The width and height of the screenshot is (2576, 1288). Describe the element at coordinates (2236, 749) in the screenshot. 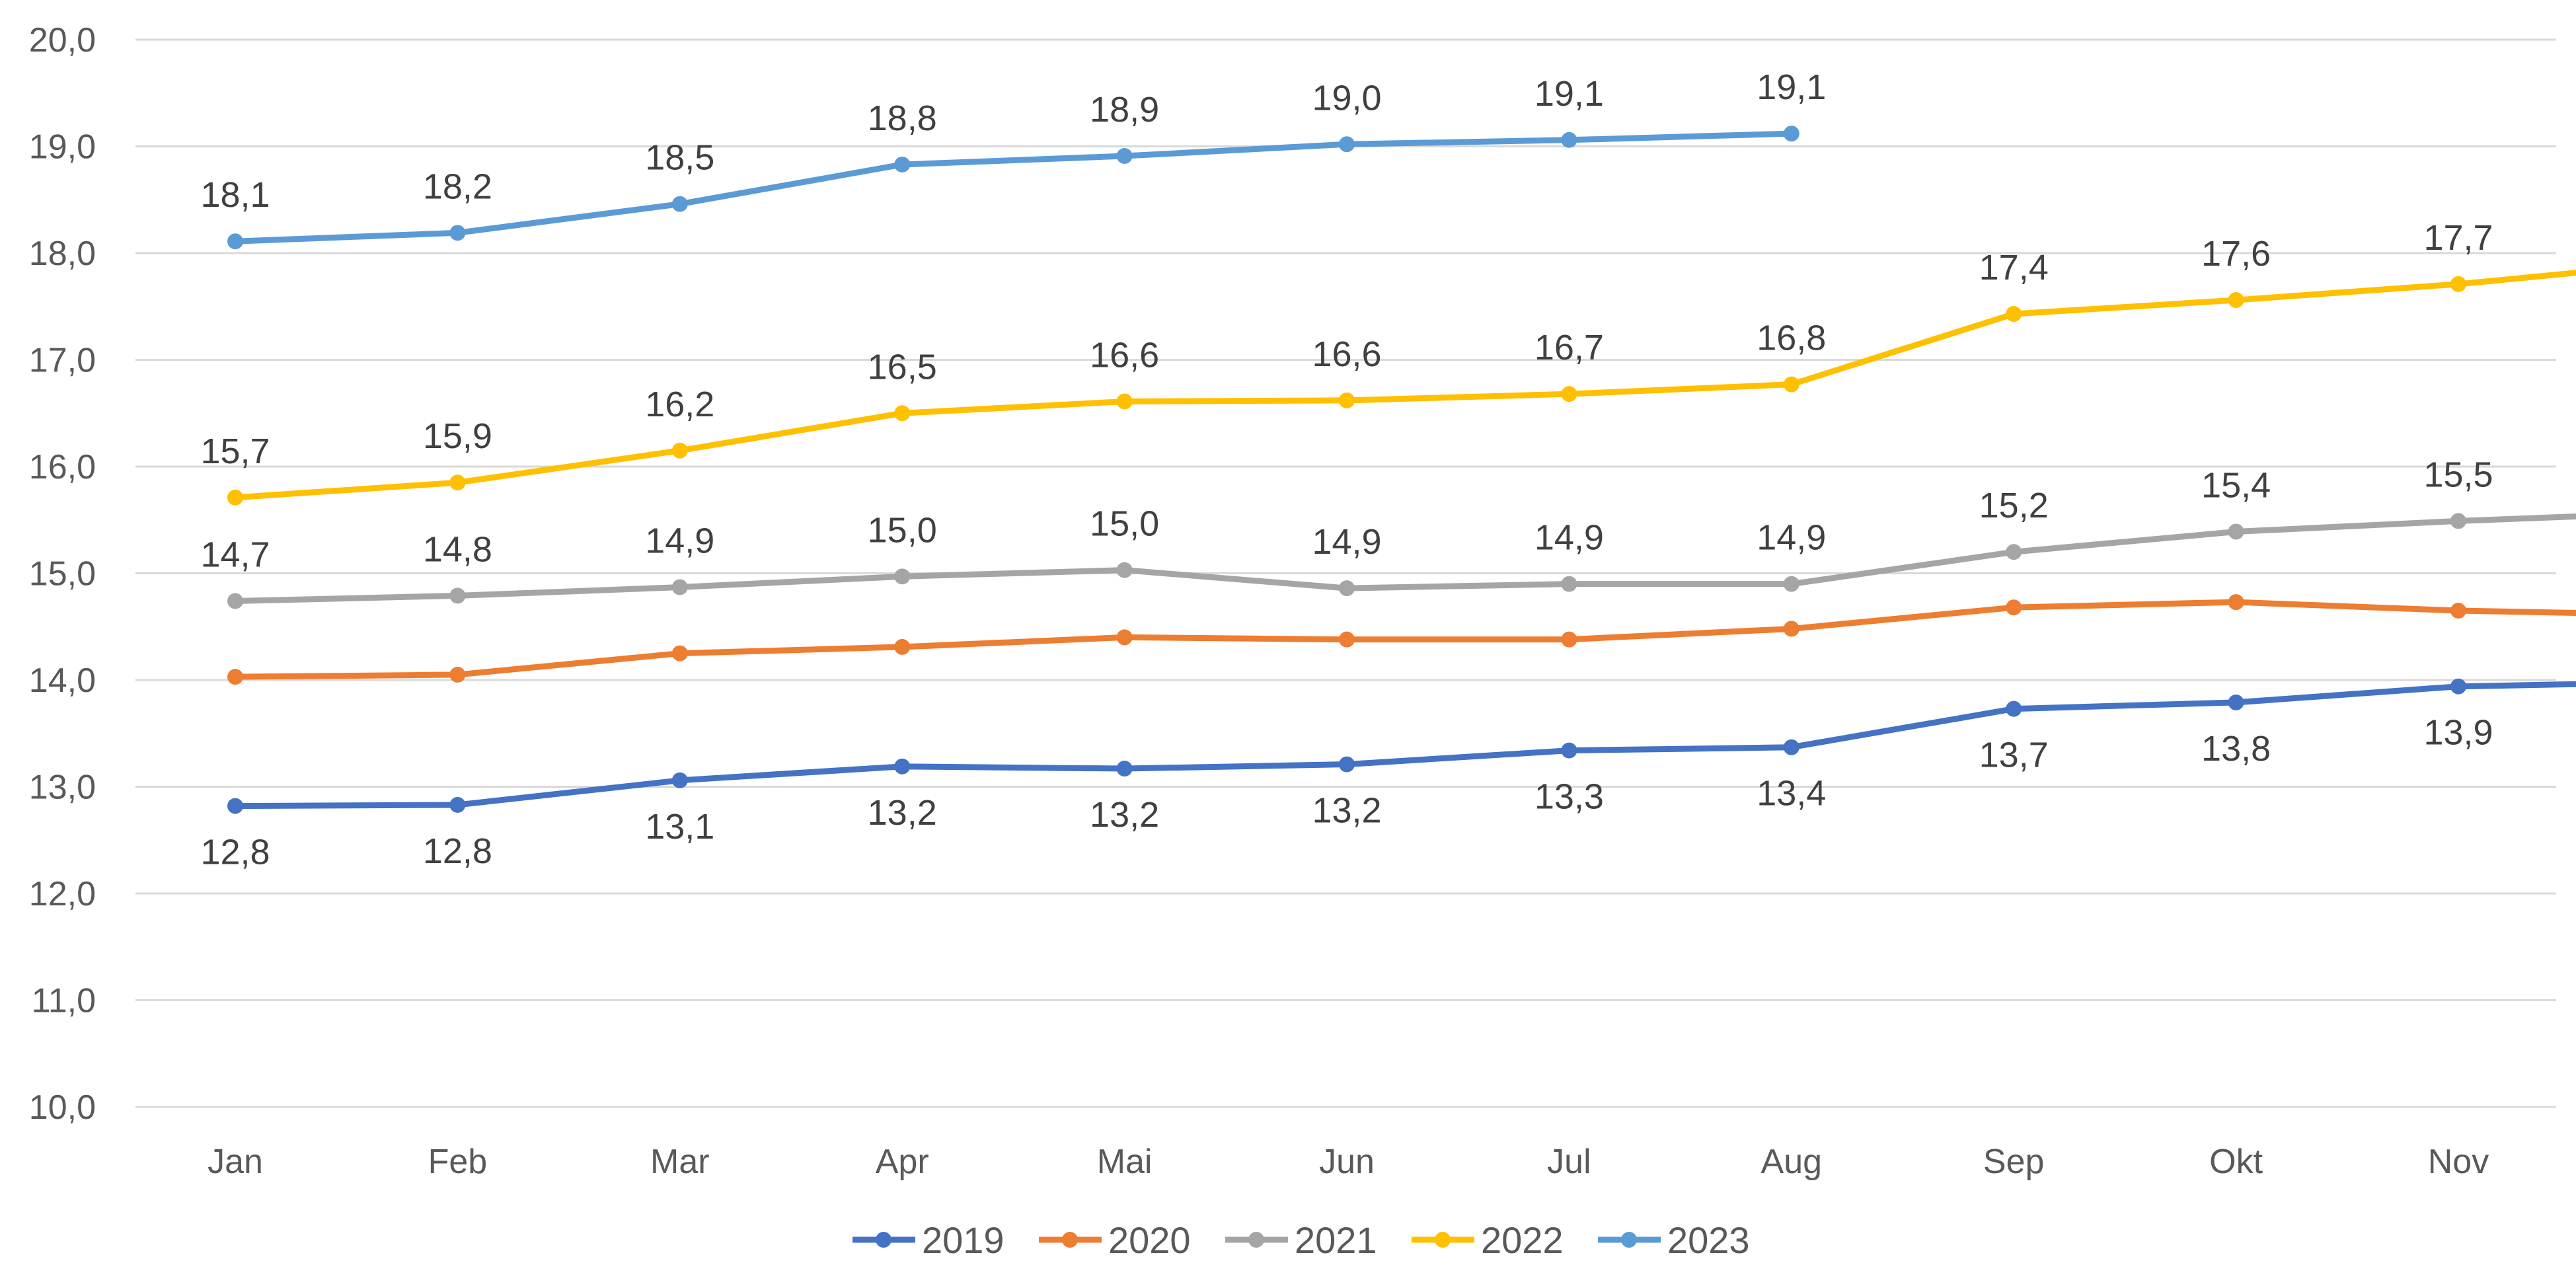

I see `data-label-2019: 13,8` at that location.